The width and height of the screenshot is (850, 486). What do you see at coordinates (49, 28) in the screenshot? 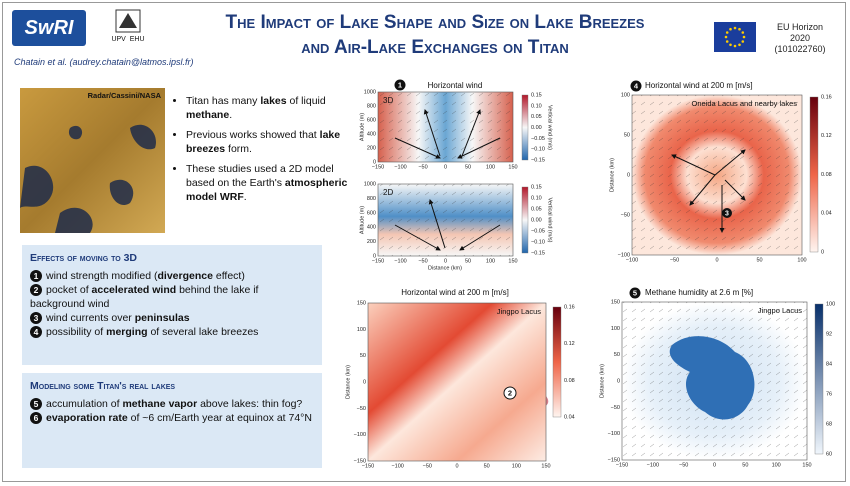
I see `org-logo: SwRI` at bounding box center [49, 28].